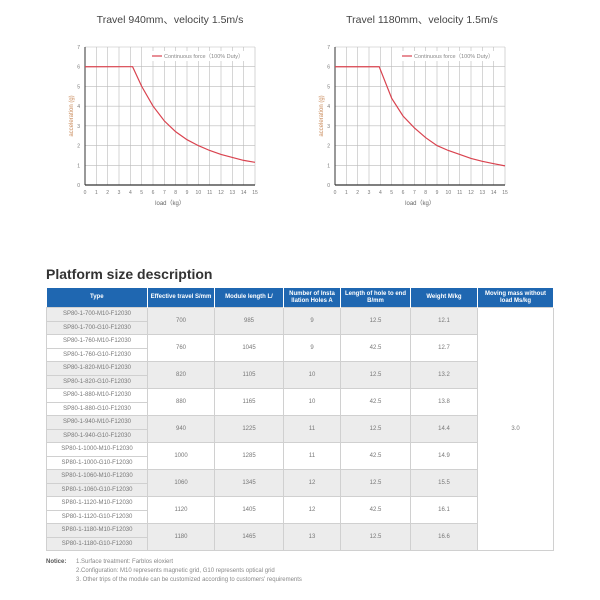 The width and height of the screenshot is (600, 600). What do you see at coordinates (153, 193) in the screenshot?
I see `x-tick-label: 6` at bounding box center [153, 193].